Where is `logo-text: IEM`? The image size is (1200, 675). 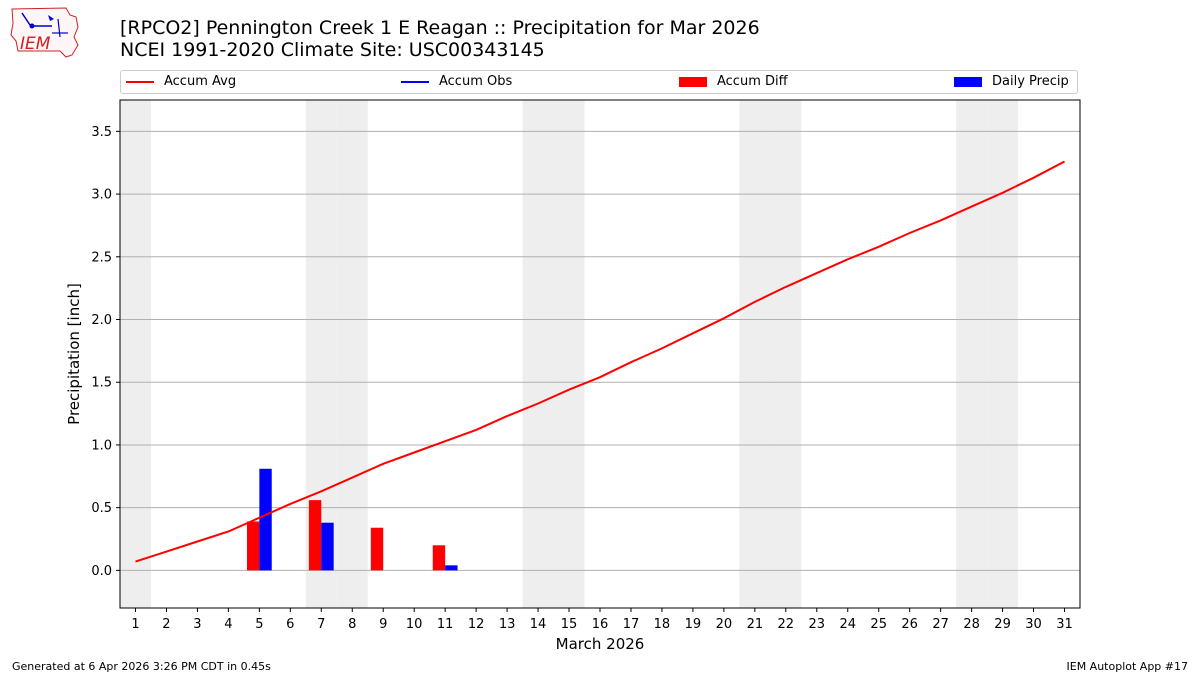
logo-text: IEM is located at coordinates (35, 44).